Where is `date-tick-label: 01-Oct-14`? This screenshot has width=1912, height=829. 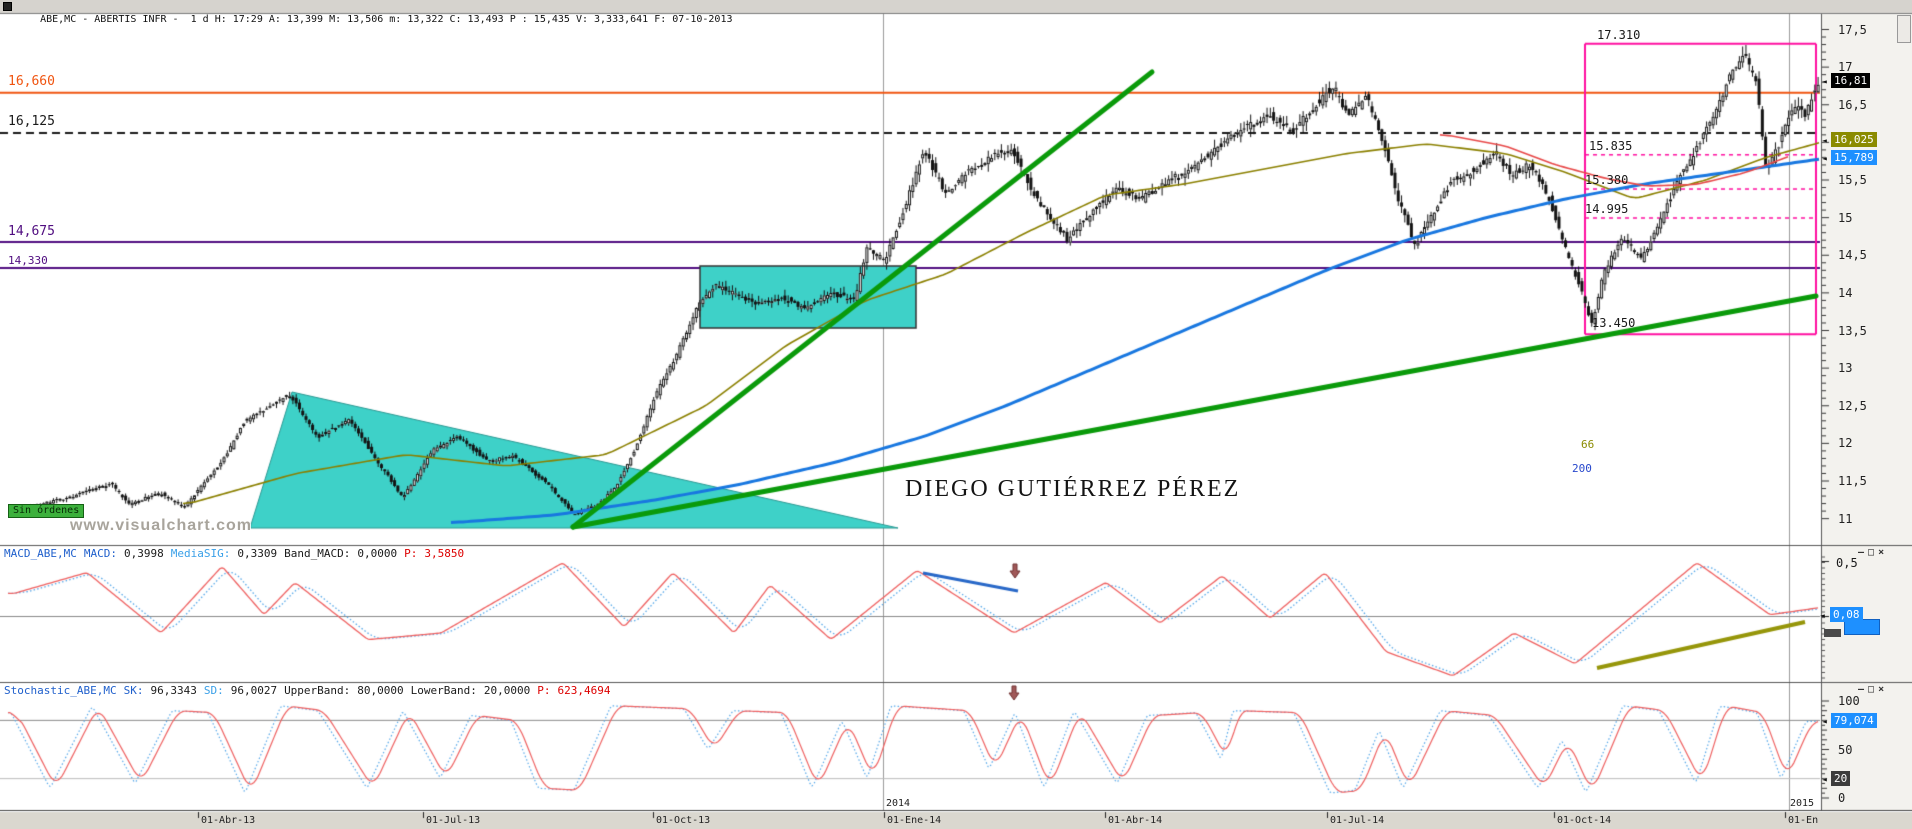 date-tick-label: 01-Oct-14 is located at coordinates (1584, 820).